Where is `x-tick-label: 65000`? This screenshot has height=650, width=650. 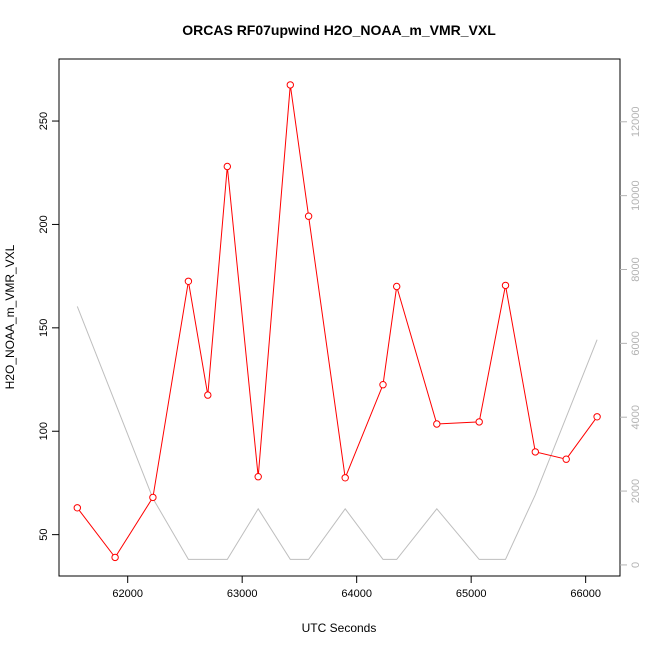 x-tick-label: 65000 is located at coordinates (471, 594).